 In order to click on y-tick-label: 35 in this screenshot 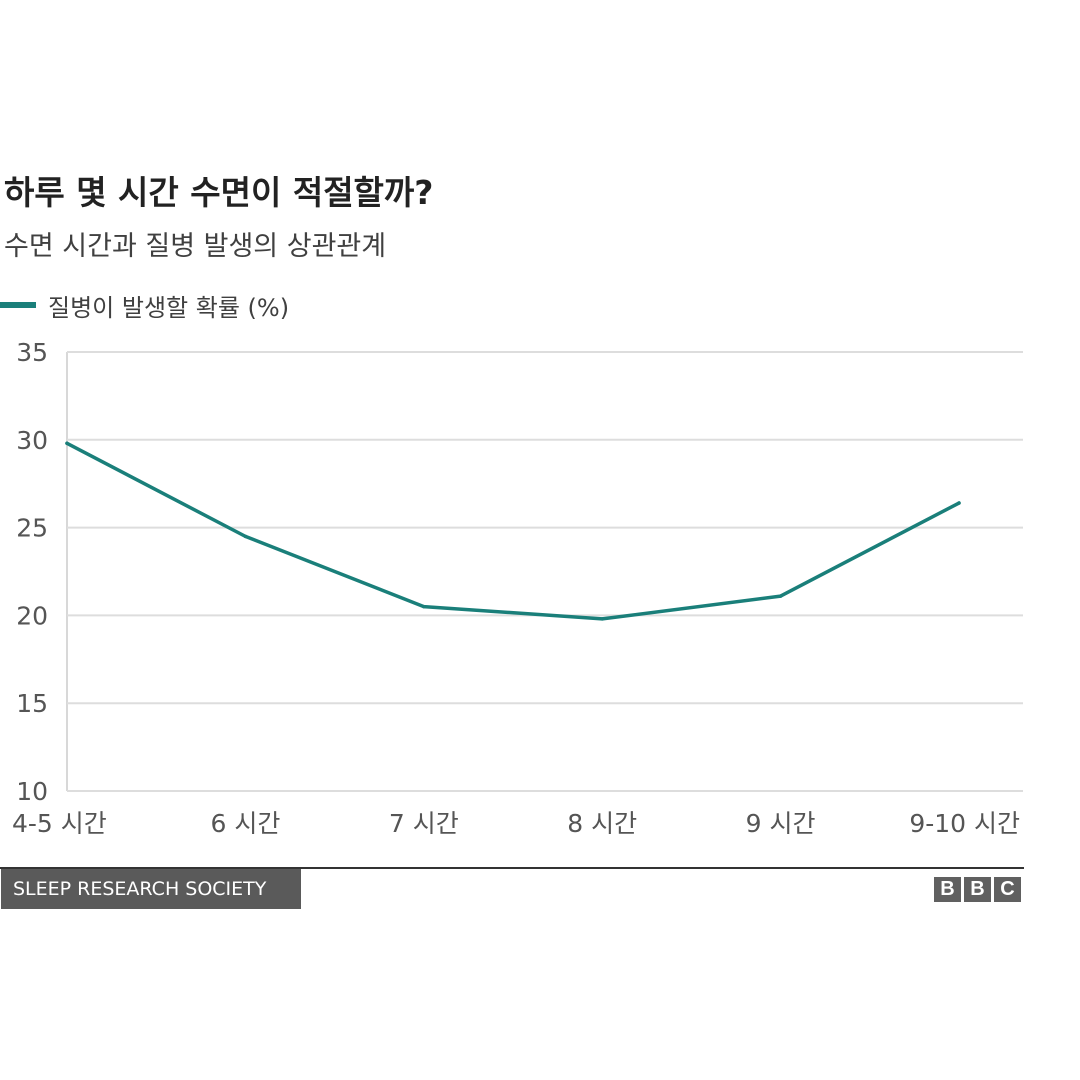, I will do `click(32, 352)`.